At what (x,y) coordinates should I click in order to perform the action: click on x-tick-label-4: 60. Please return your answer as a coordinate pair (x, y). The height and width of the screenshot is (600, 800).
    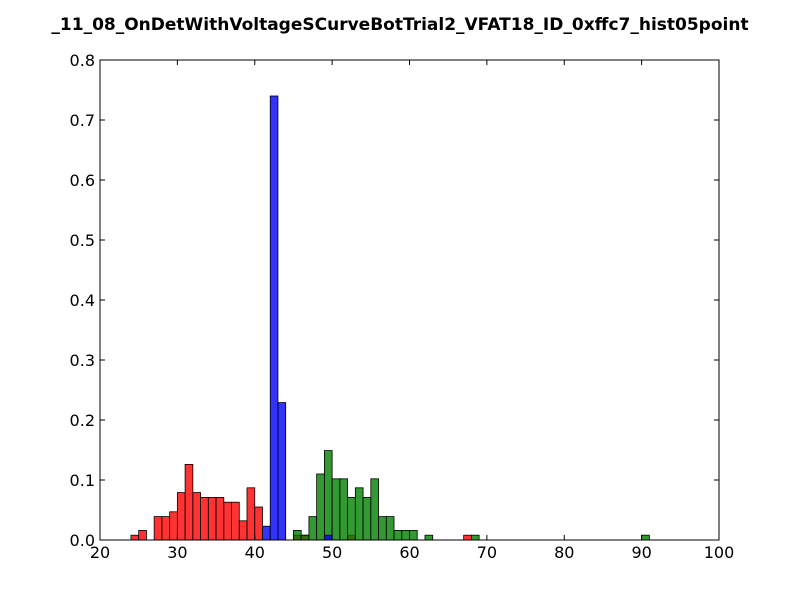
    Looking at the image, I should click on (409, 552).